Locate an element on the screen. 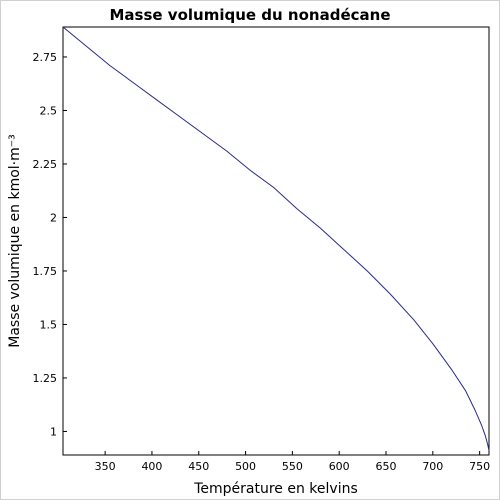 The height and width of the screenshot is (500, 500). x-axis: 350 400 450 500 550 600 650 700 750 is located at coordinates (292, 462).